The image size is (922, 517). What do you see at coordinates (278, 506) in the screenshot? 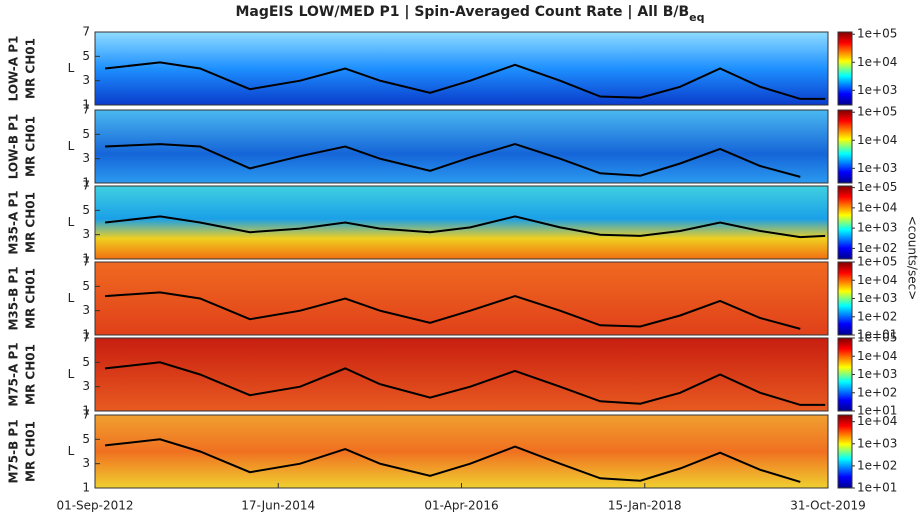
I see `x-tick-label: 17-Jun-2014` at bounding box center [278, 506].